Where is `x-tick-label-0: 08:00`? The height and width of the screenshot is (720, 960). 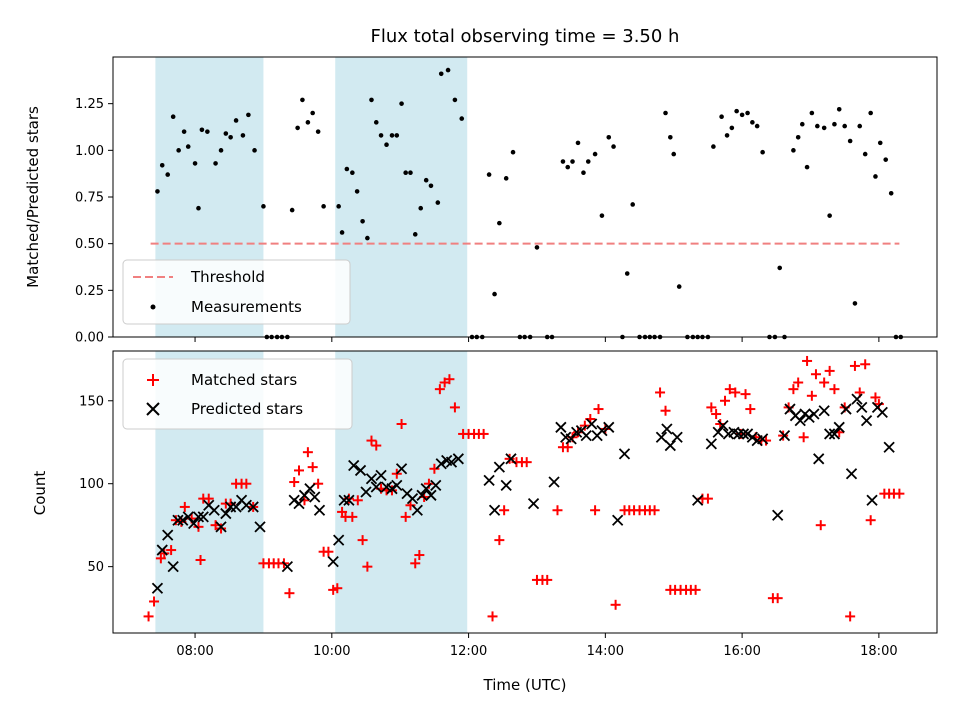
x-tick-label-0: 08:00 is located at coordinates (194, 651).